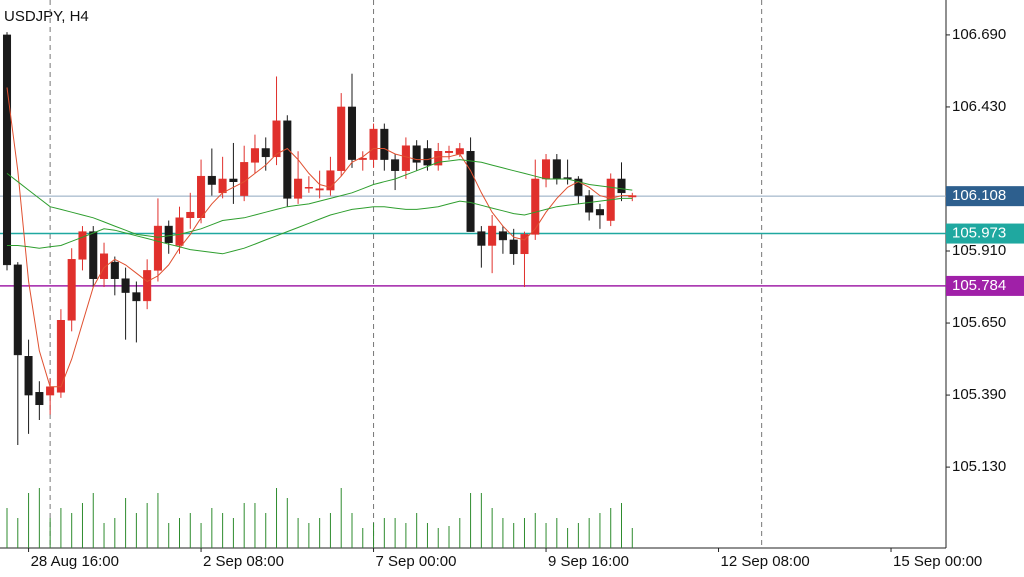  Describe the element at coordinates (416, 561) in the screenshot. I see `x-tick-label: 7 Sep 00:00` at that location.